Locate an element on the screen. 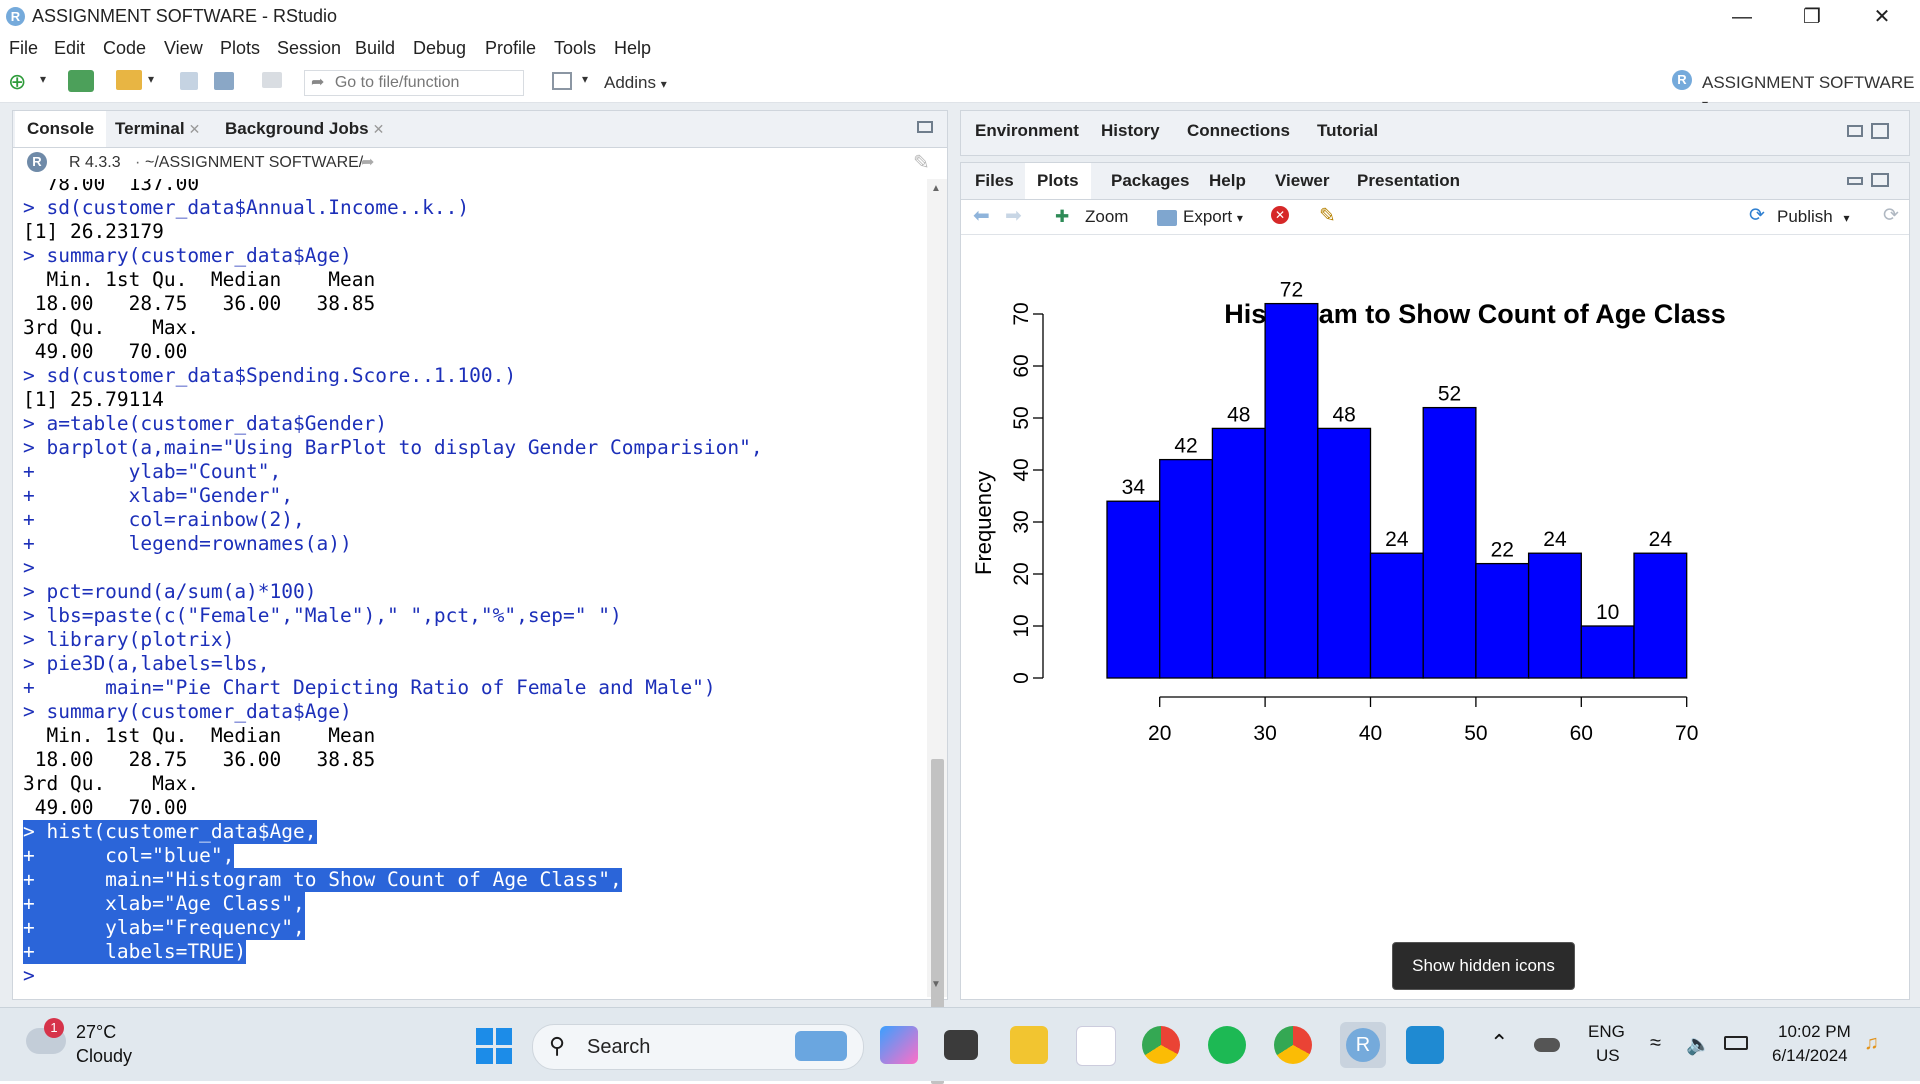 The width and height of the screenshot is (1920, 1084). copilot-icon is located at coordinates (899, 1045).